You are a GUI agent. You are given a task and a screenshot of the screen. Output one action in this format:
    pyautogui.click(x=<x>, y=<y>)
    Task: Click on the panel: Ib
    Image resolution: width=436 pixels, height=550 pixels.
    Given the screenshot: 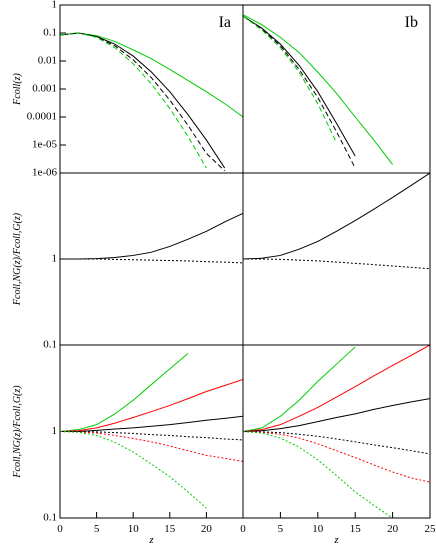 What is the action you would take?
    pyautogui.click(x=336, y=89)
    